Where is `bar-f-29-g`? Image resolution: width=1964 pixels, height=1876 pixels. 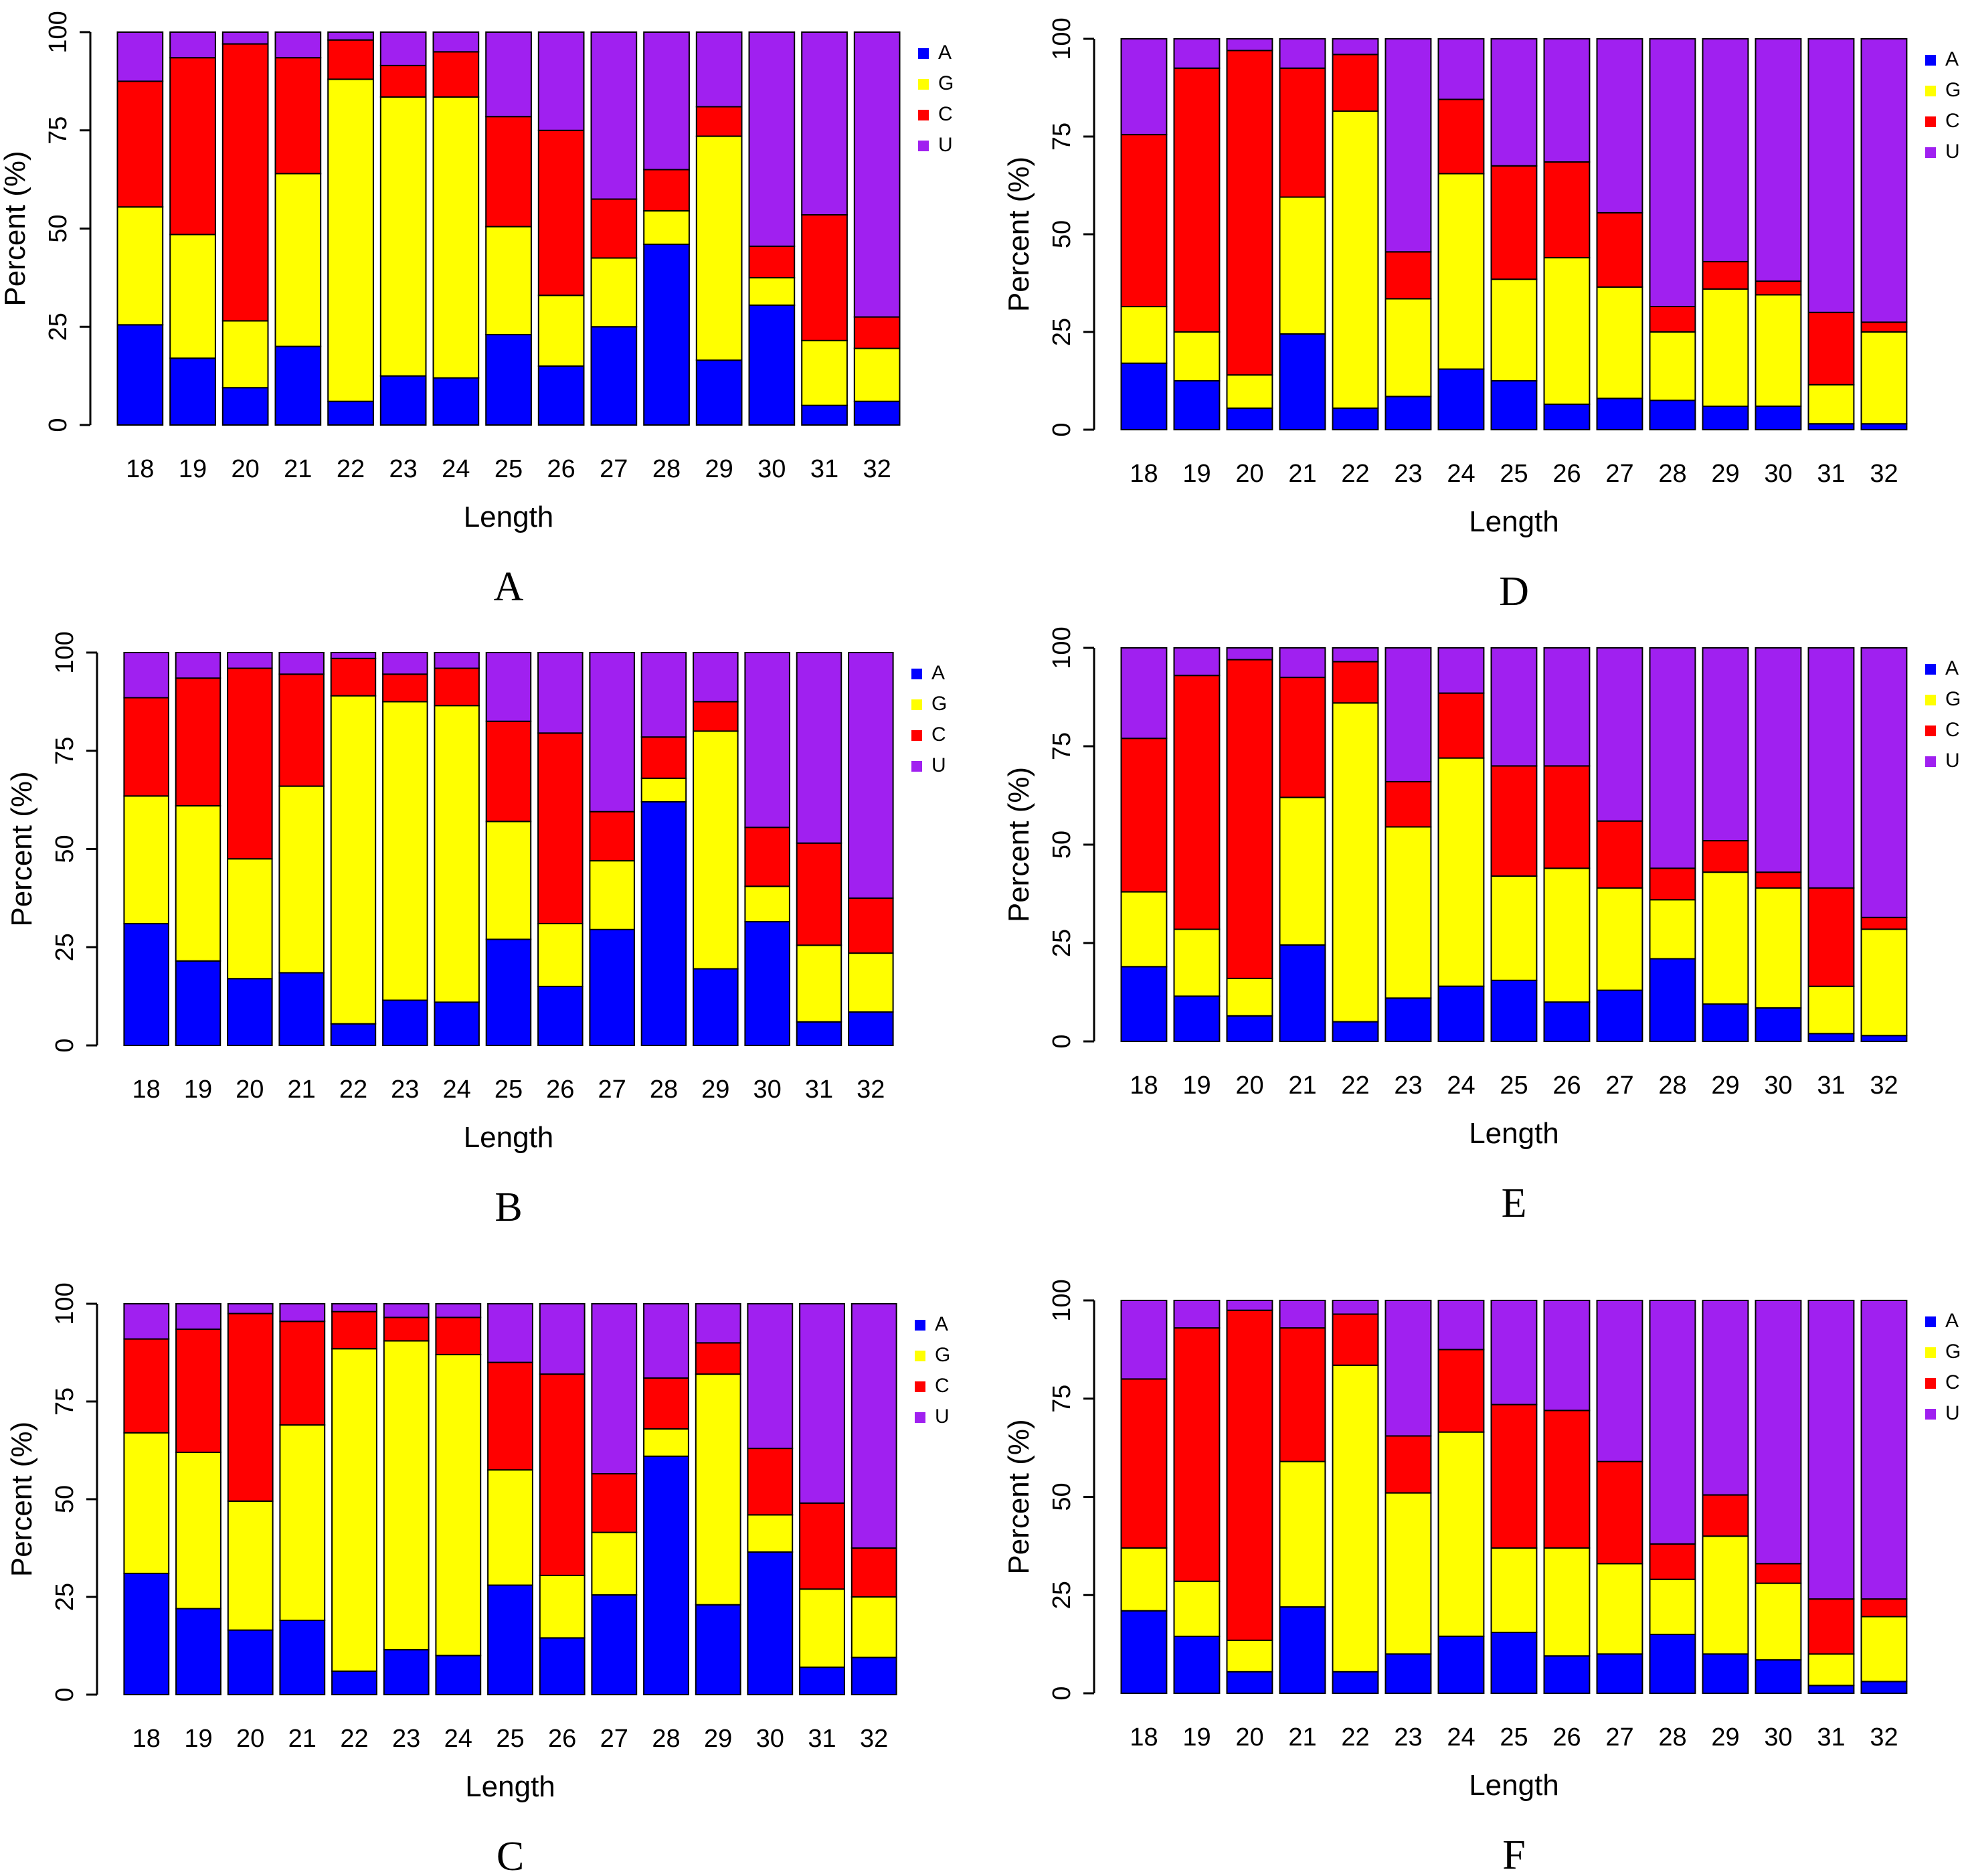 bar-f-29-g is located at coordinates (1726, 1595).